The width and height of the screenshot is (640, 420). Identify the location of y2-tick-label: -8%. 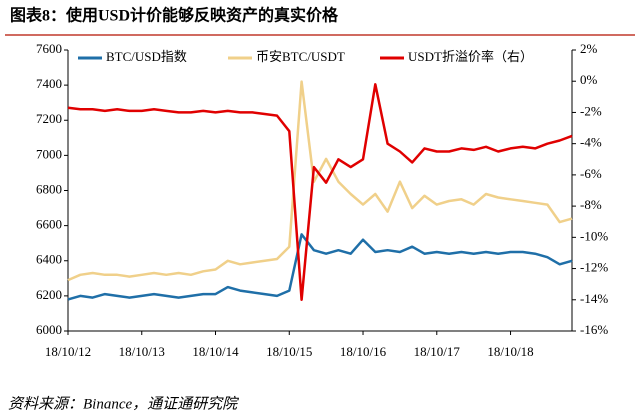
(591, 204).